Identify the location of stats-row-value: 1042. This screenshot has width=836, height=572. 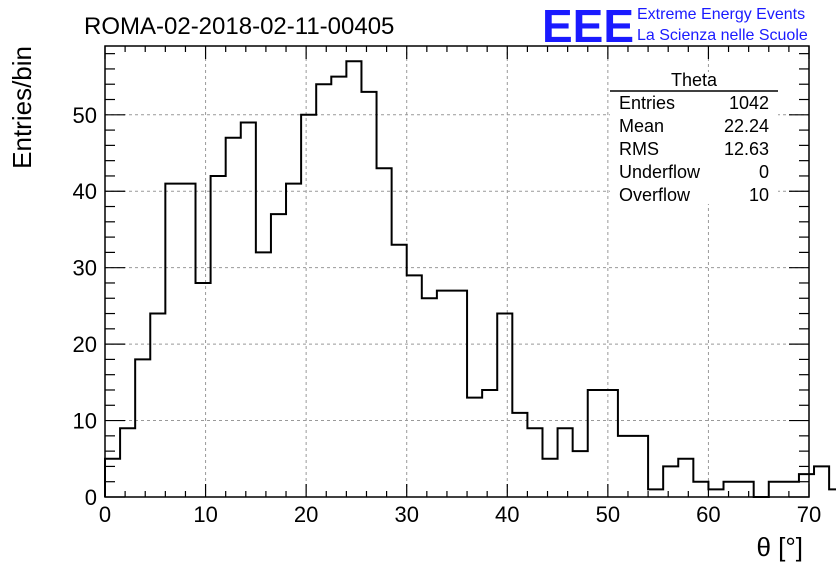
(749, 103).